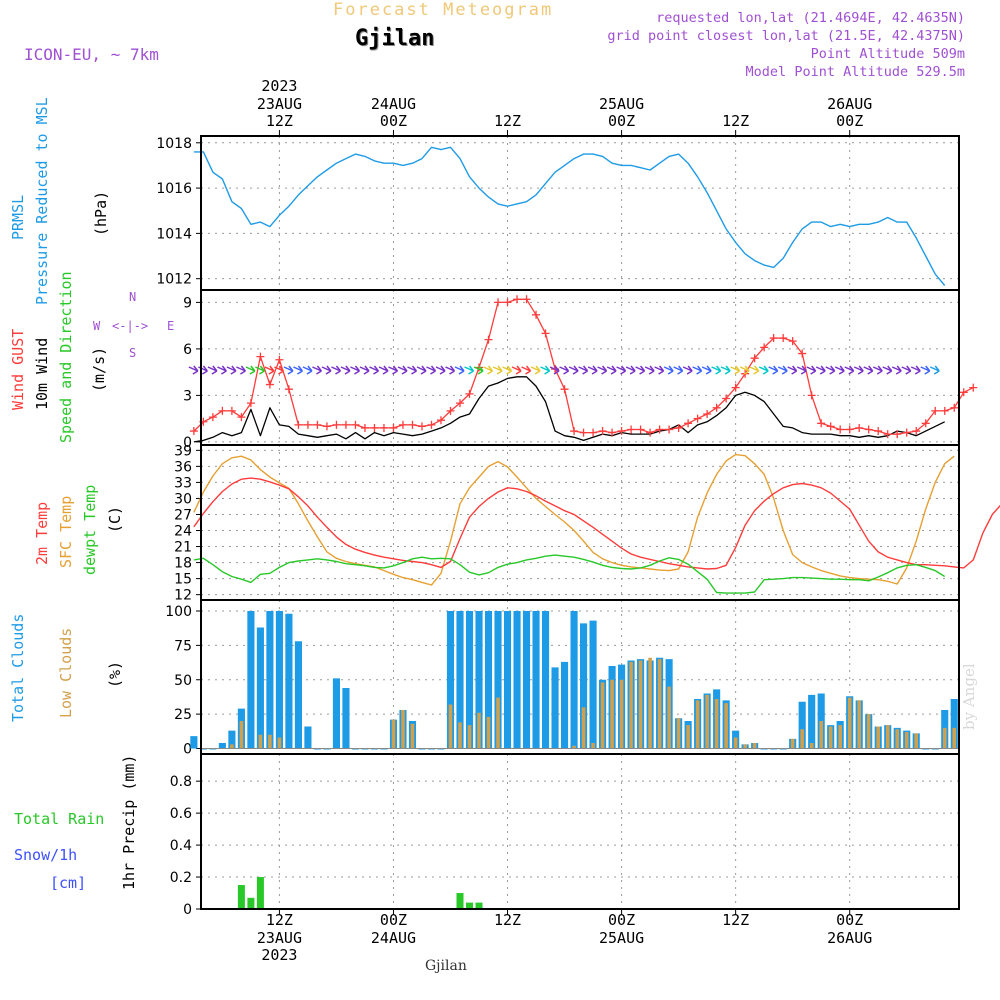  I want to click on wind-ytick-label: 6, so click(187, 350).